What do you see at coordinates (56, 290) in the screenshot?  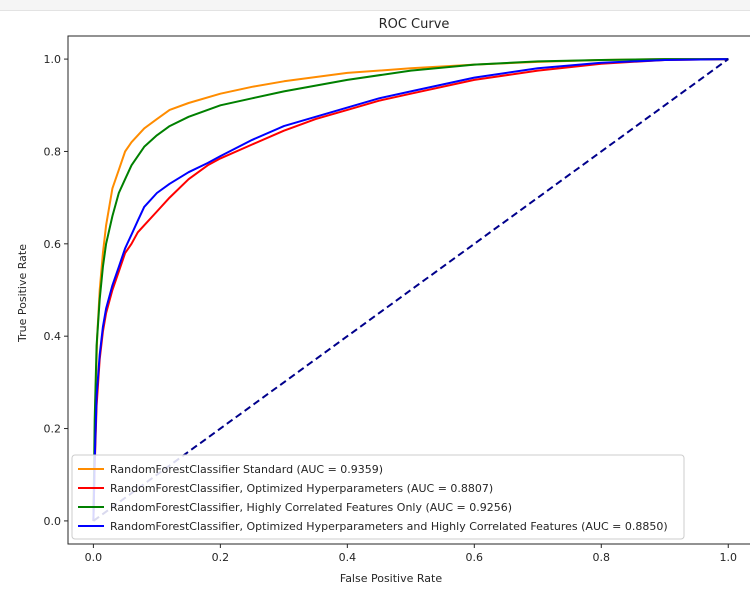 I see `y-axis: 0.0 0.2 0.4 0.6 0.8 1.0` at bounding box center [56, 290].